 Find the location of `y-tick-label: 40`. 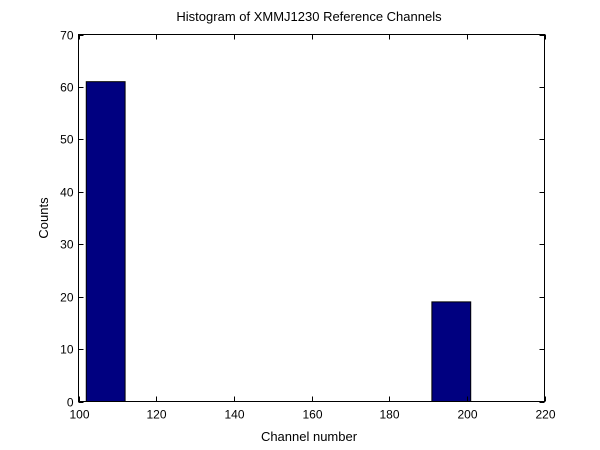

y-tick-label: 40 is located at coordinates (67, 193).